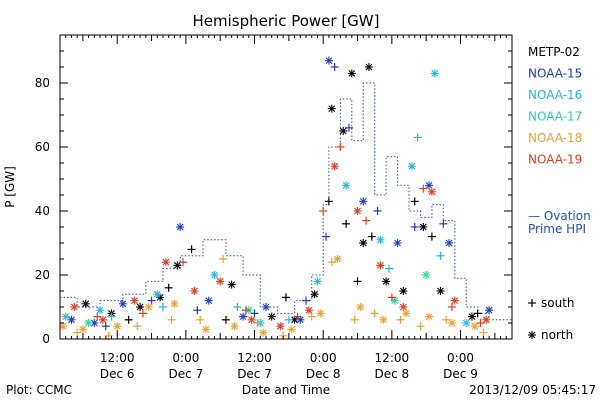  What do you see at coordinates (557, 335) in the screenshot?
I see `marker-legend-north-label: north` at bounding box center [557, 335].